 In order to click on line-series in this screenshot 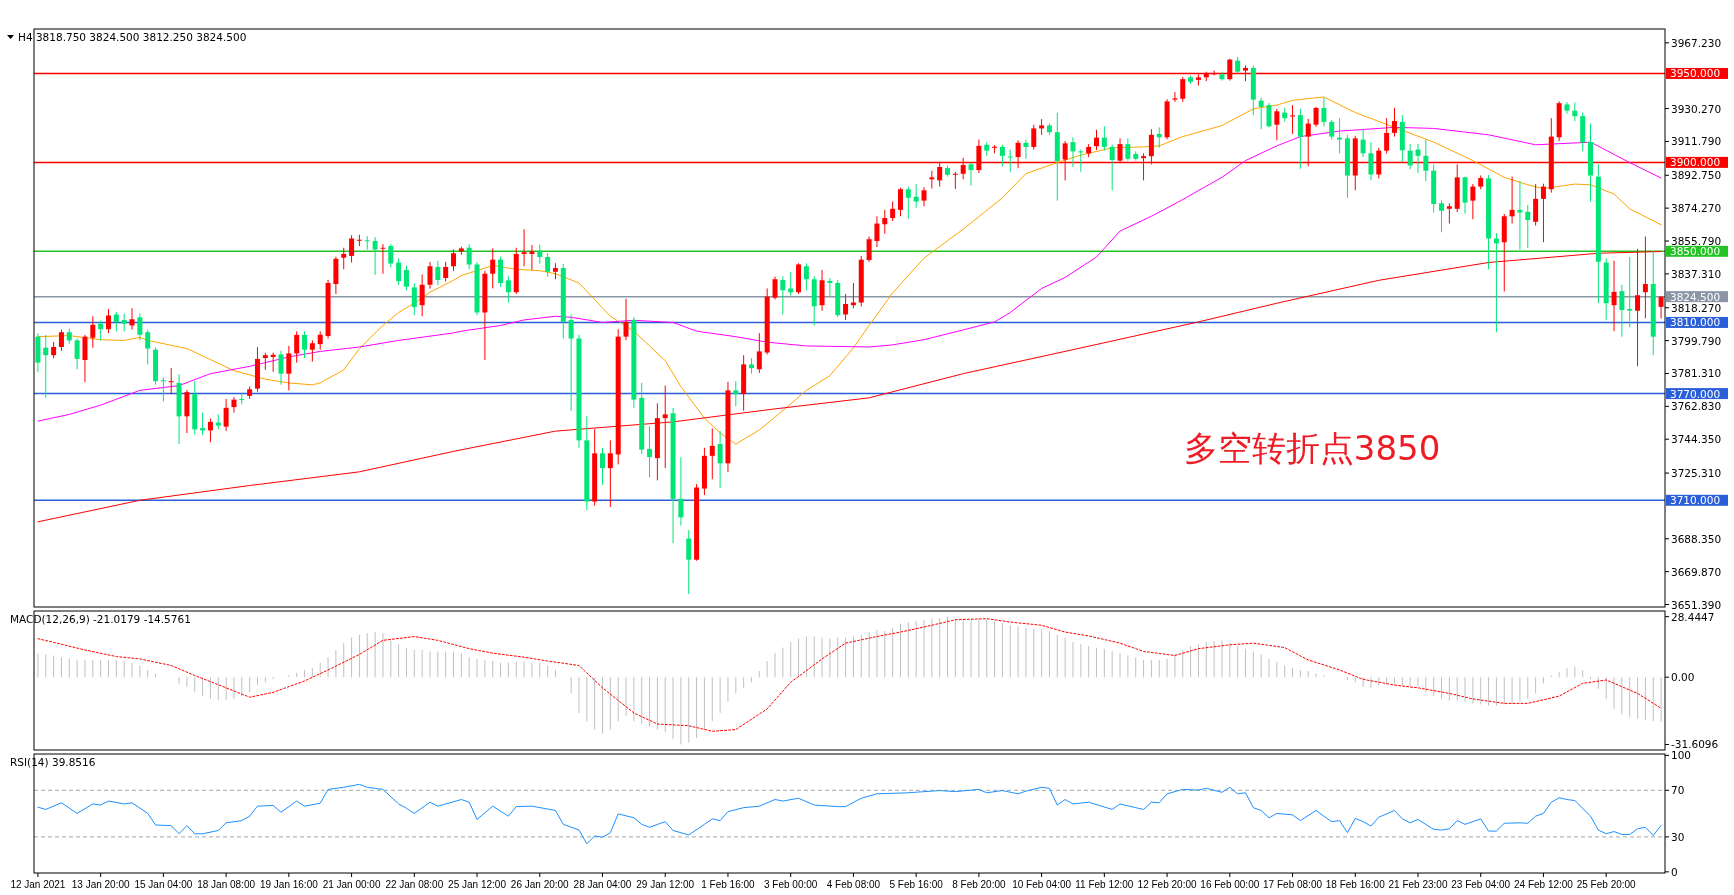, I will do `click(849, 814)`.